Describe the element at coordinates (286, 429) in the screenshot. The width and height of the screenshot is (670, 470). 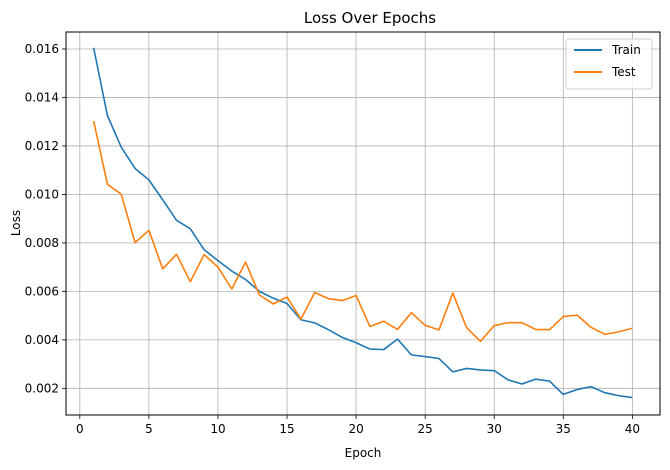
I see `x-tick-label: 15` at that location.